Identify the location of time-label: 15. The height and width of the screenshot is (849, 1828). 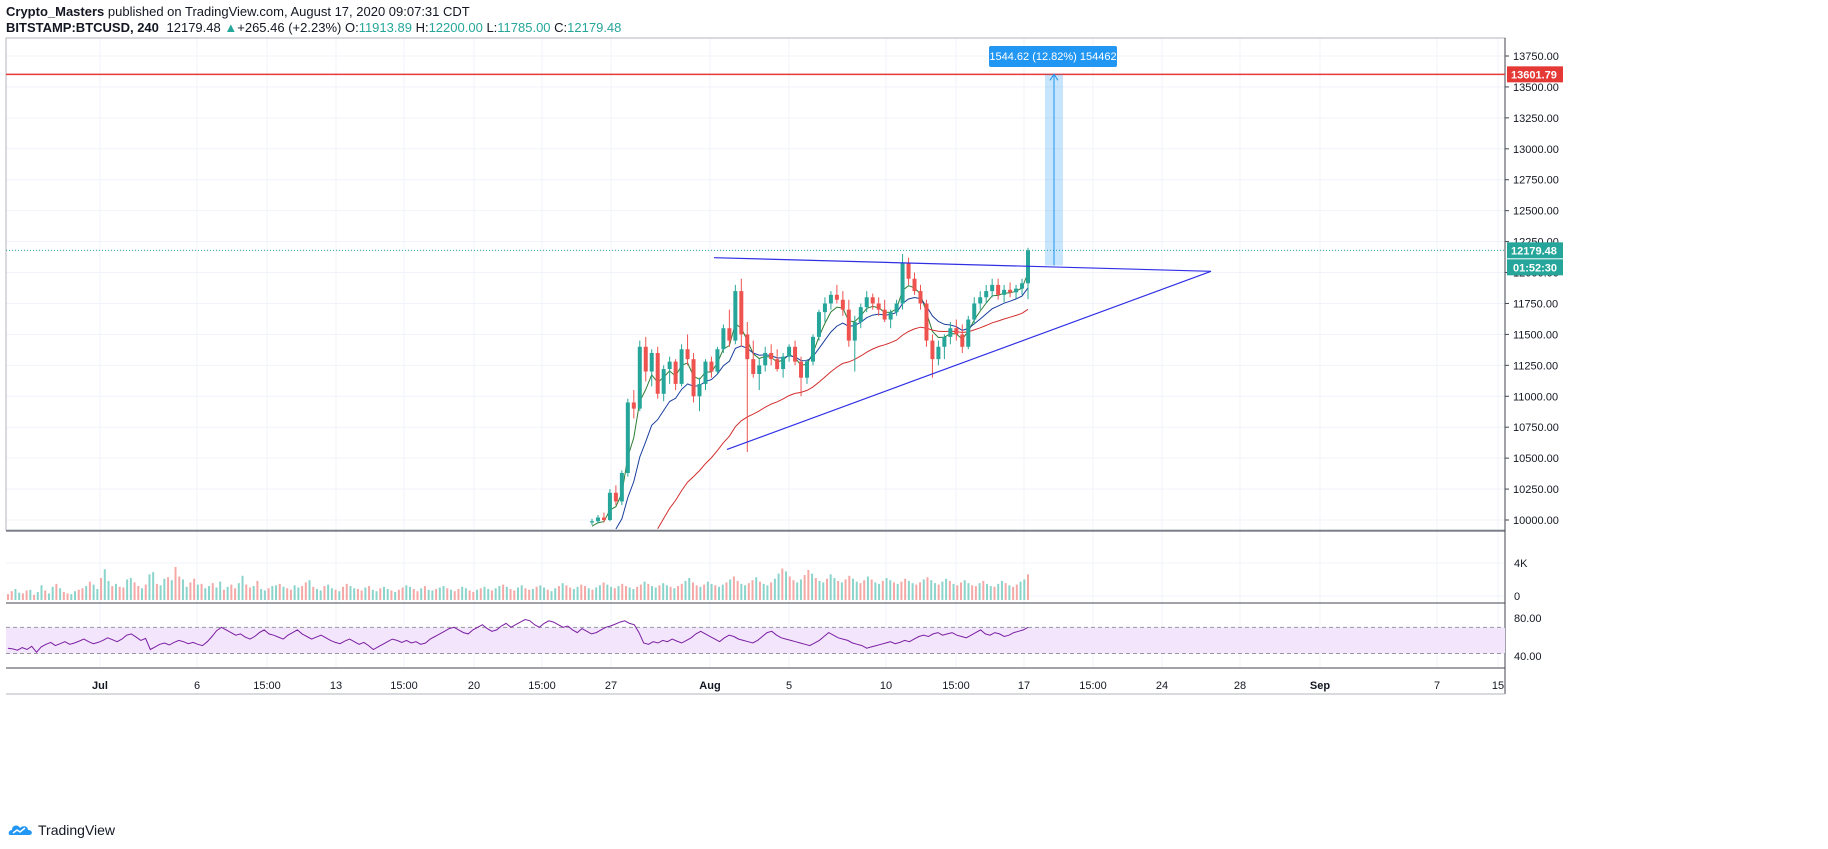
(1498, 686).